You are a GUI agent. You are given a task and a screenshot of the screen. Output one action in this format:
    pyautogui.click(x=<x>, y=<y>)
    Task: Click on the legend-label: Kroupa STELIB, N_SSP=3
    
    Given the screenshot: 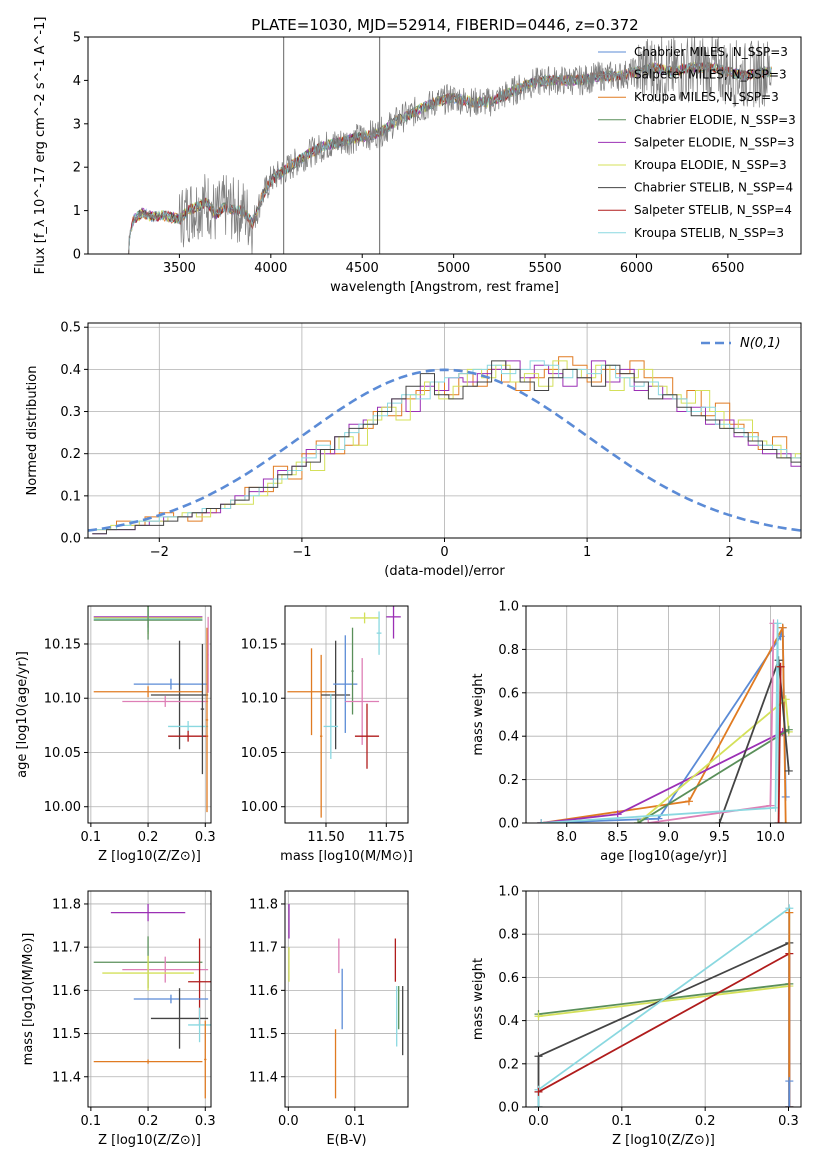 What is the action you would take?
    pyautogui.click(x=709, y=233)
    